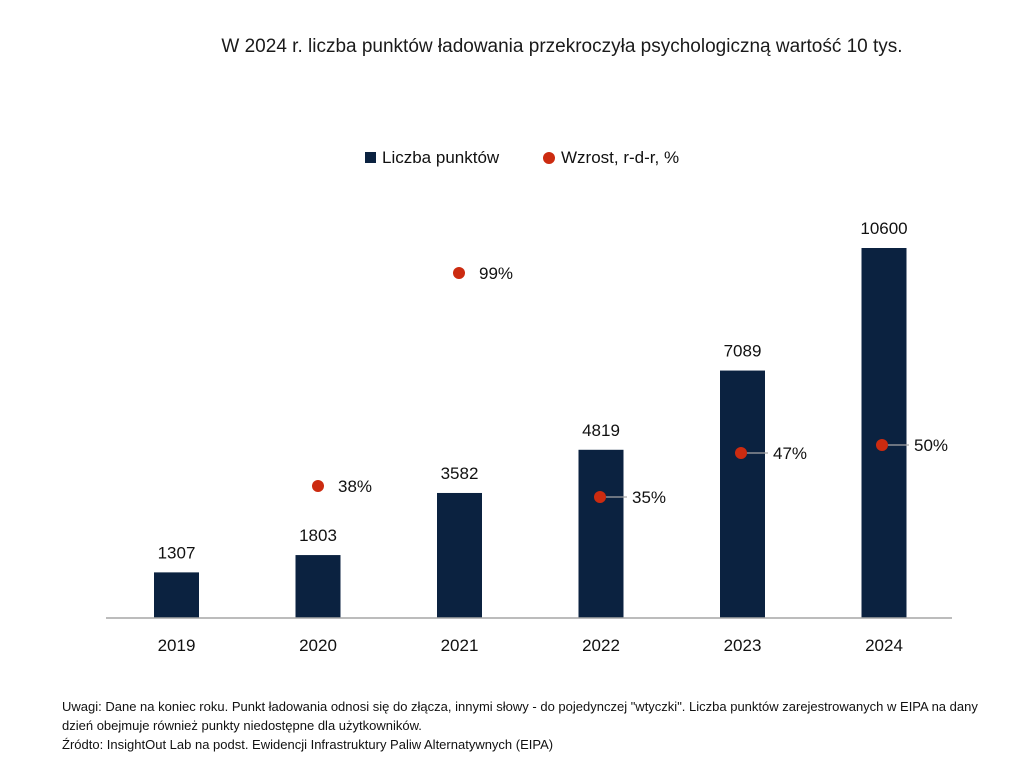 Image resolution: width=1024 pixels, height=775 pixels. Describe the element at coordinates (318, 645) in the screenshot. I see `x-tick-2020: 2020` at that location.